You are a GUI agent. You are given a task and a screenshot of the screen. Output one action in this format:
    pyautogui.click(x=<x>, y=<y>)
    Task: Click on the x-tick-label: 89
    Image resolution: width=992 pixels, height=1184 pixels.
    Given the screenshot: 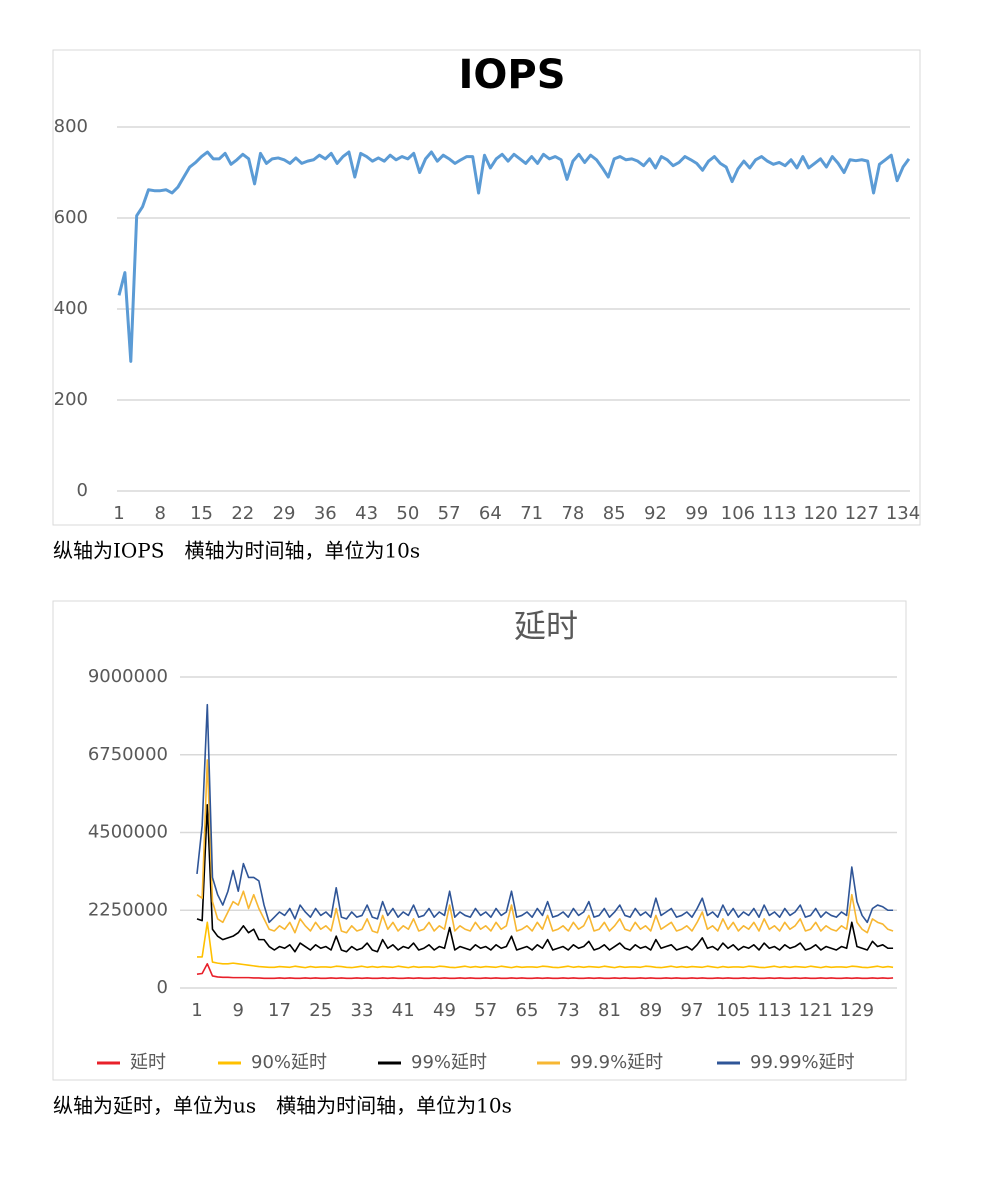 What is the action you would take?
    pyautogui.click(x=650, y=1010)
    